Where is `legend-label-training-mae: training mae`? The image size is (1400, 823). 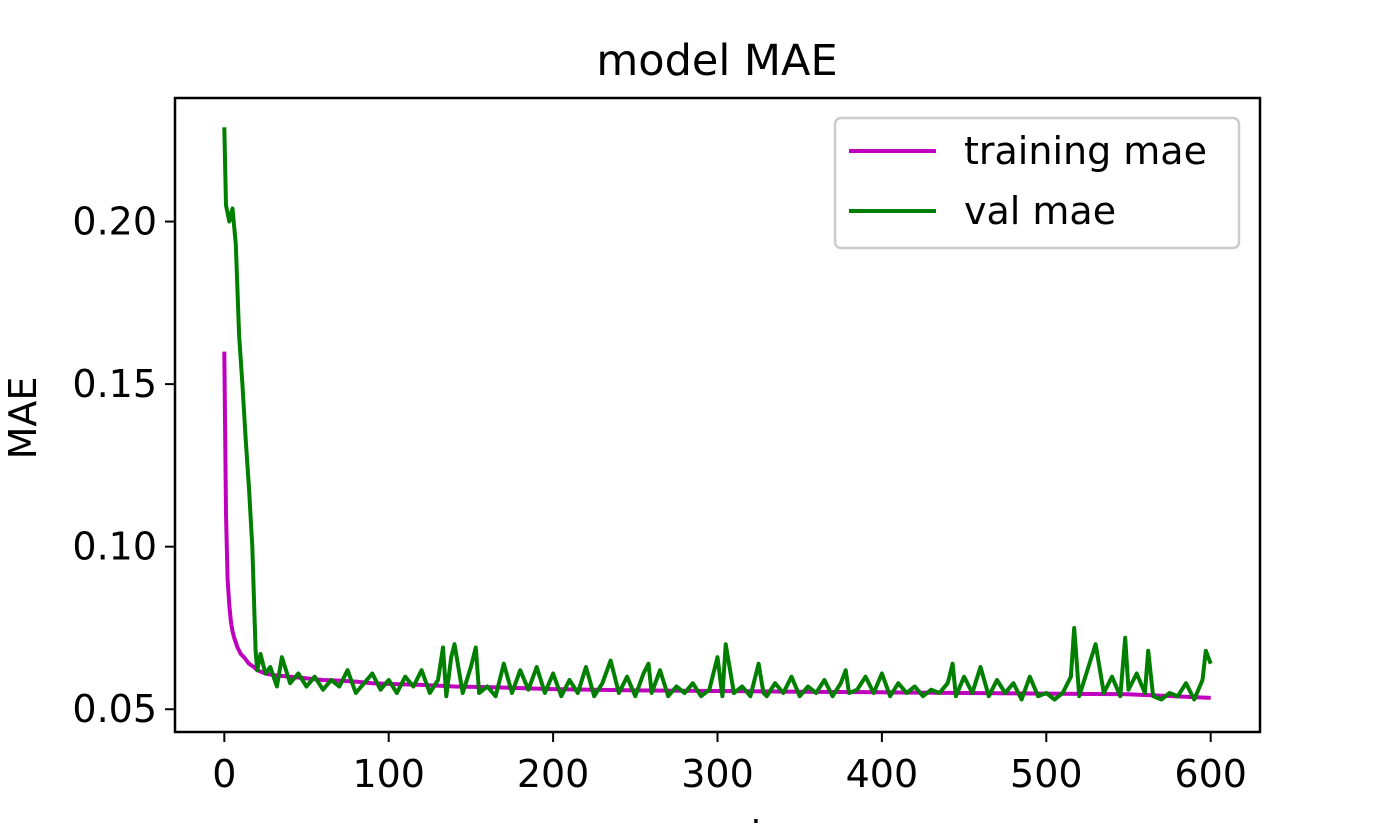
legend-label-training-mae: training mae is located at coordinates (1085, 151).